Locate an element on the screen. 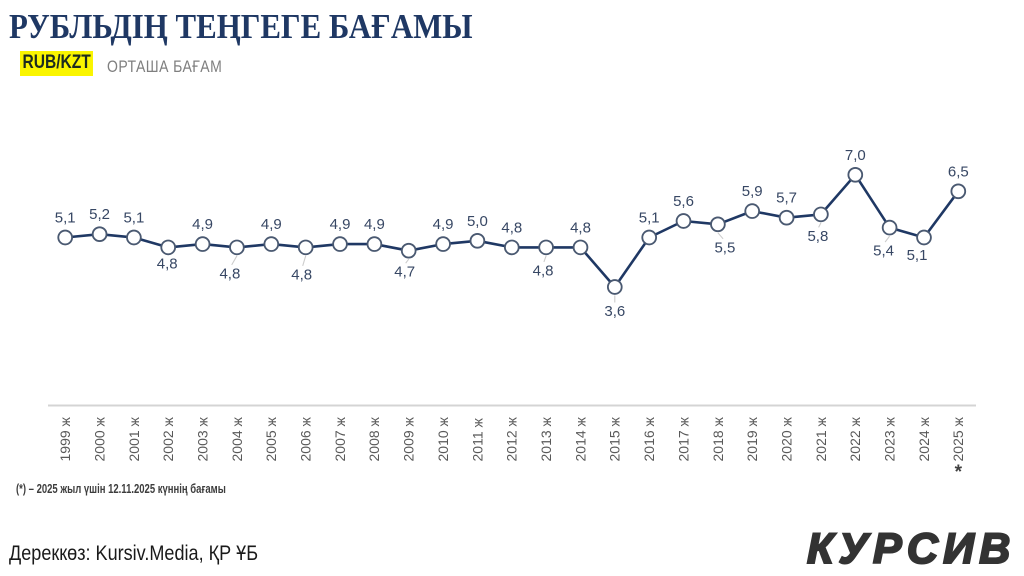 The height and width of the screenshot is (576, 1024). svg-text: 2002 ж is located at coordinates (168, 438).